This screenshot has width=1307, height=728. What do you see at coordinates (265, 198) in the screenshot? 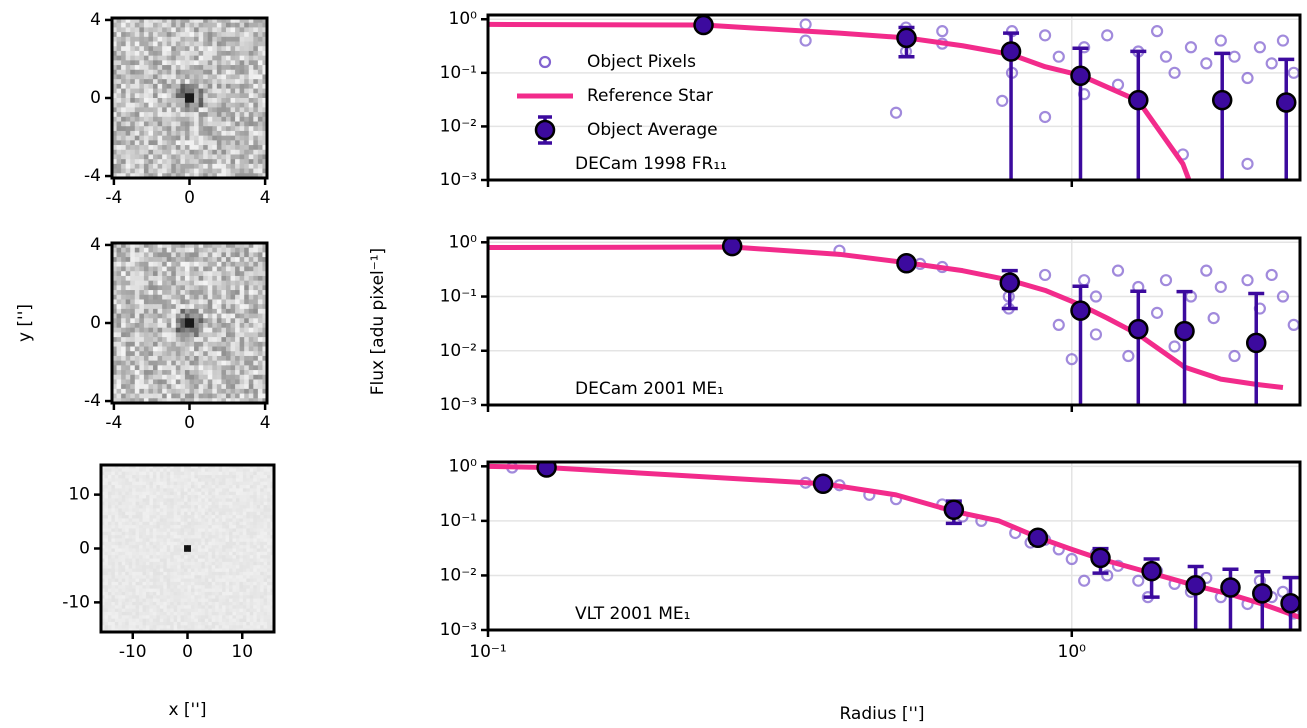
I see `x-tick-label: 4` at bounding box center [265, 198].